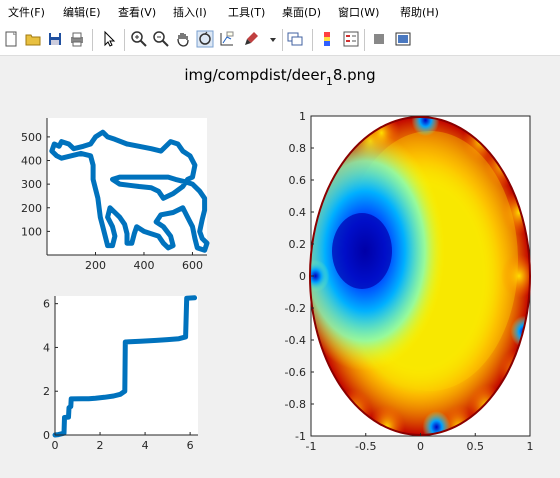  Describe the element at coordinates (379, 39) in the screenshot. I see `hide-plot-tools-icon` at that location.